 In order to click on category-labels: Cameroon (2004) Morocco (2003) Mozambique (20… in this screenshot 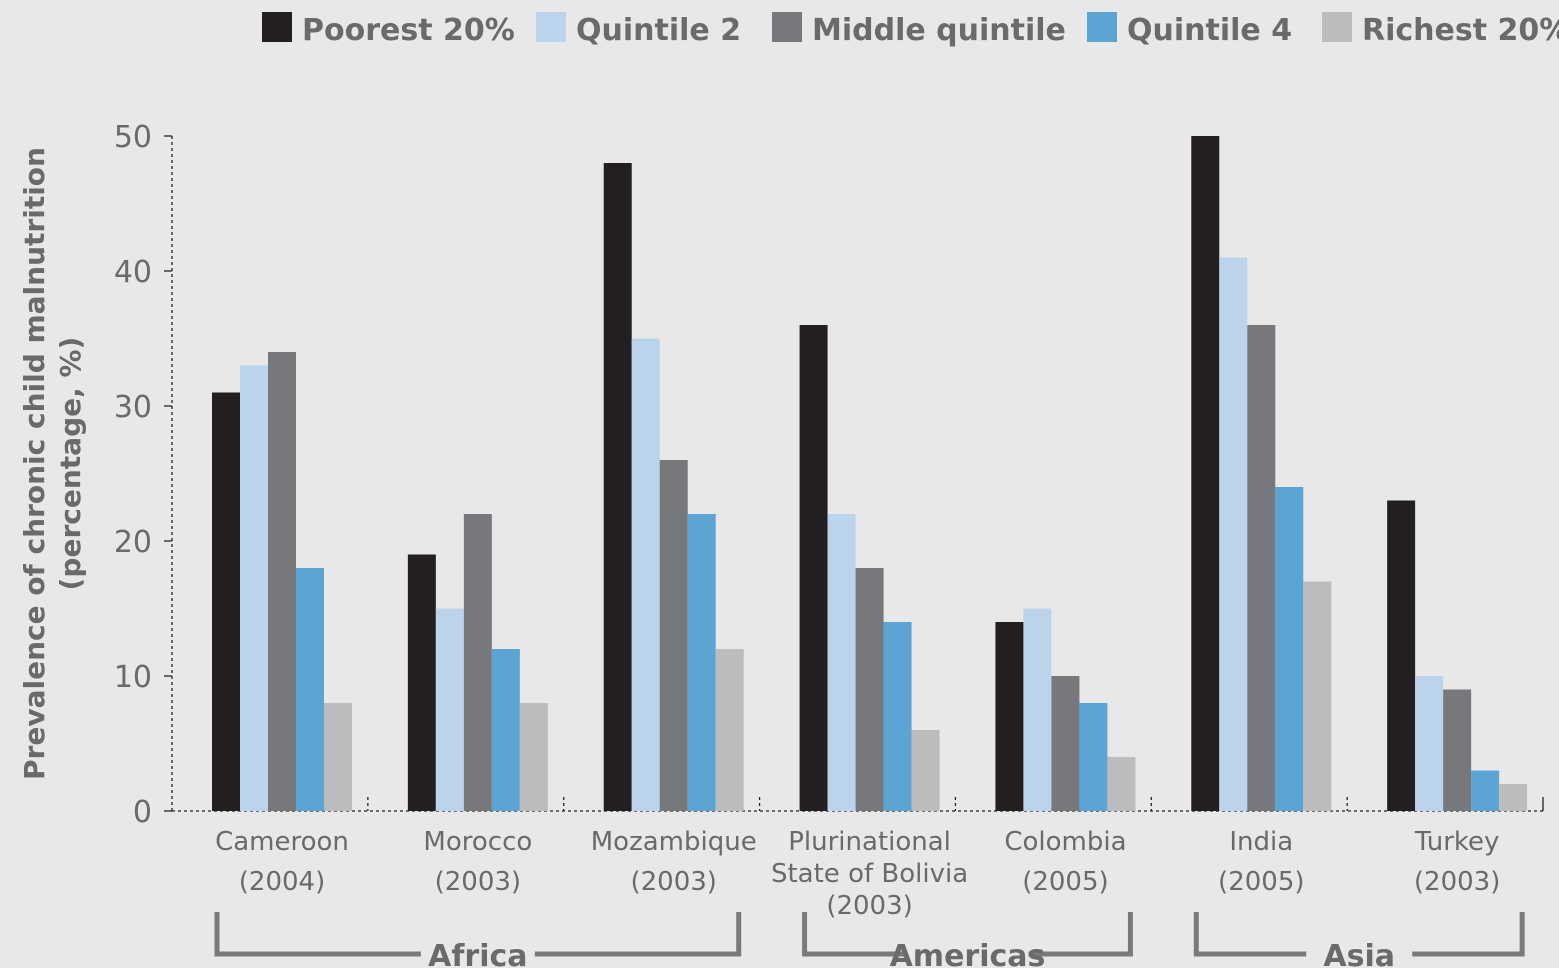, I will do `click(857, 874)`.